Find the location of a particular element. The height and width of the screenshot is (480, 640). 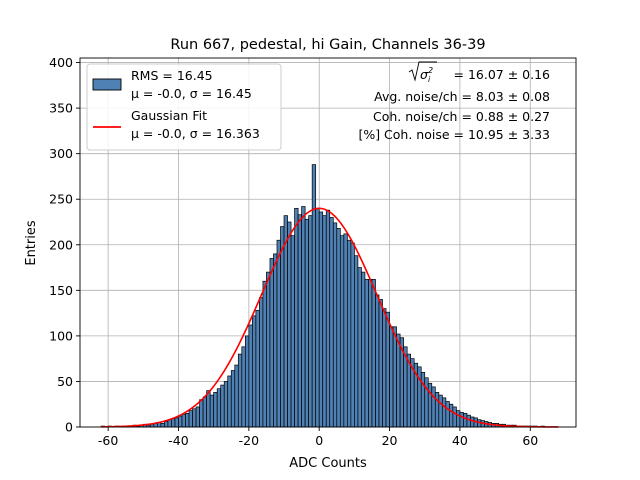

legend-fit-line1: Gaussian Fit is located at coordinates (169, 115).